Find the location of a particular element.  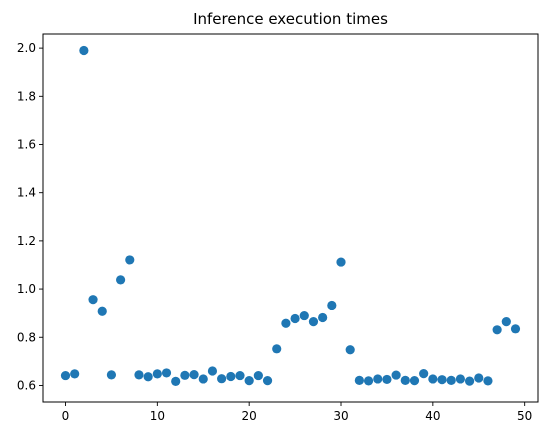

x-tick-label: 40 is located at coordinates (432, 416).